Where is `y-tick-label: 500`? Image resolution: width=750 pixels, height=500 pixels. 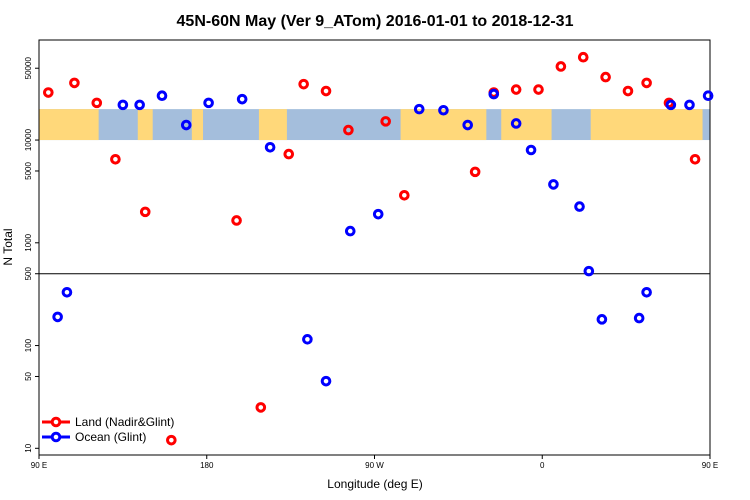 y-tick-label: 500 is located at coordinates (28, 274).